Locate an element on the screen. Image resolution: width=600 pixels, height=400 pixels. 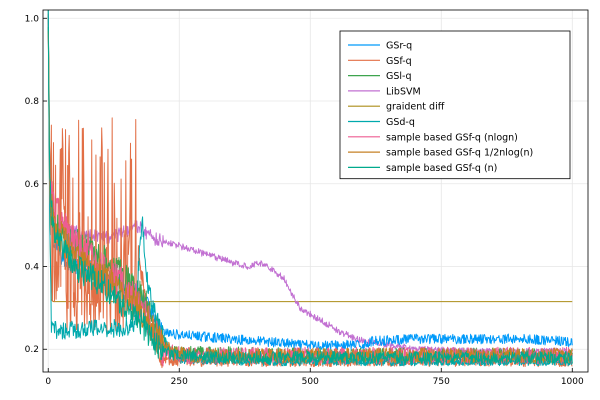
x-tick-label: 500 is located at coordinates (310, 382).